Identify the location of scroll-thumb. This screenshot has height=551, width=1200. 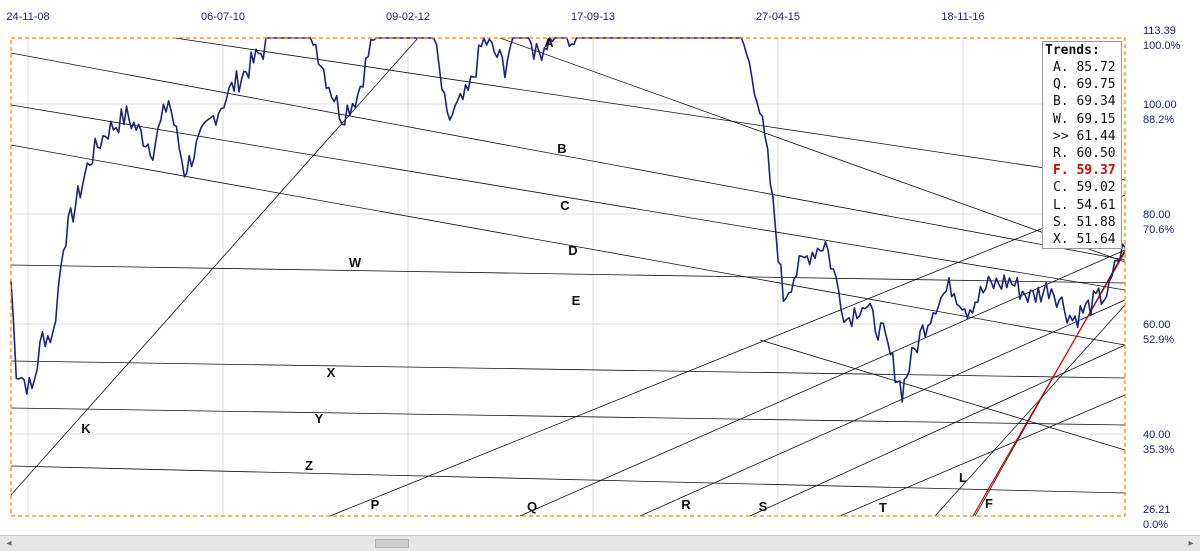
(392, 543).